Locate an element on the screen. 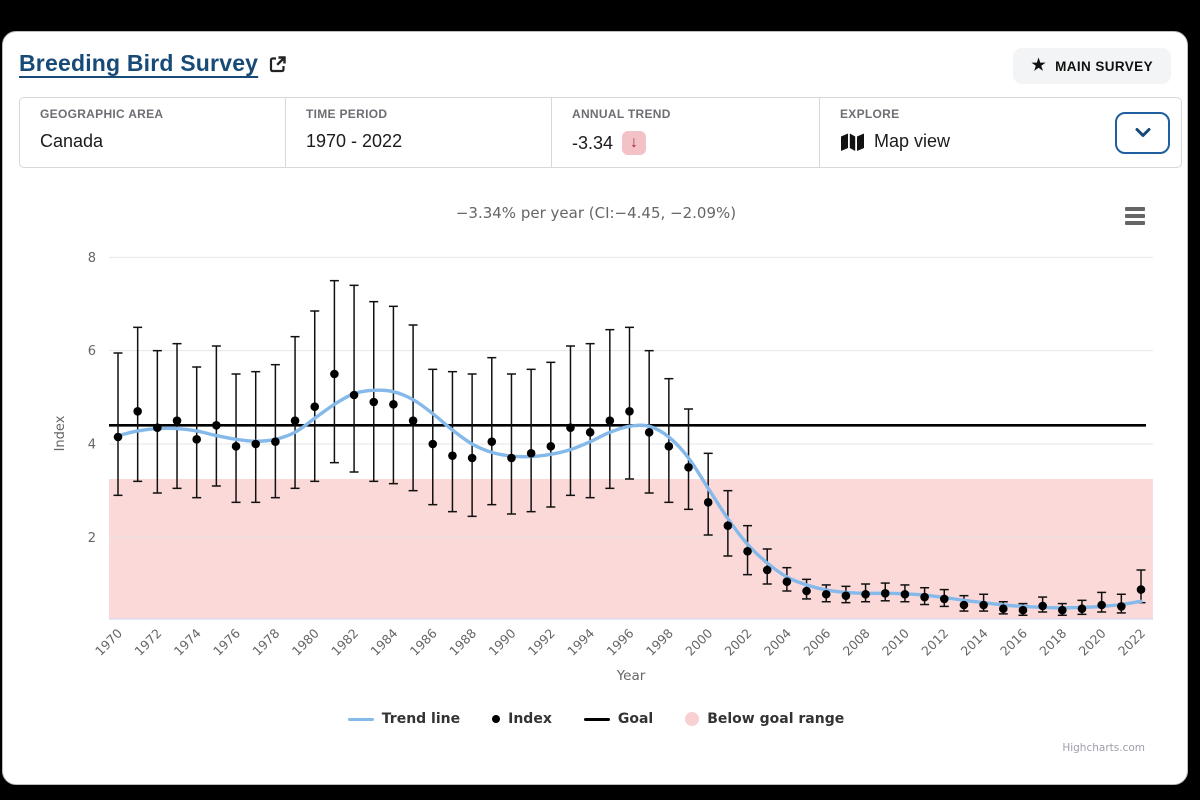 This screenshot has width=1200, height=800. chevron-down-icon is located at coordinates (1143, 132).